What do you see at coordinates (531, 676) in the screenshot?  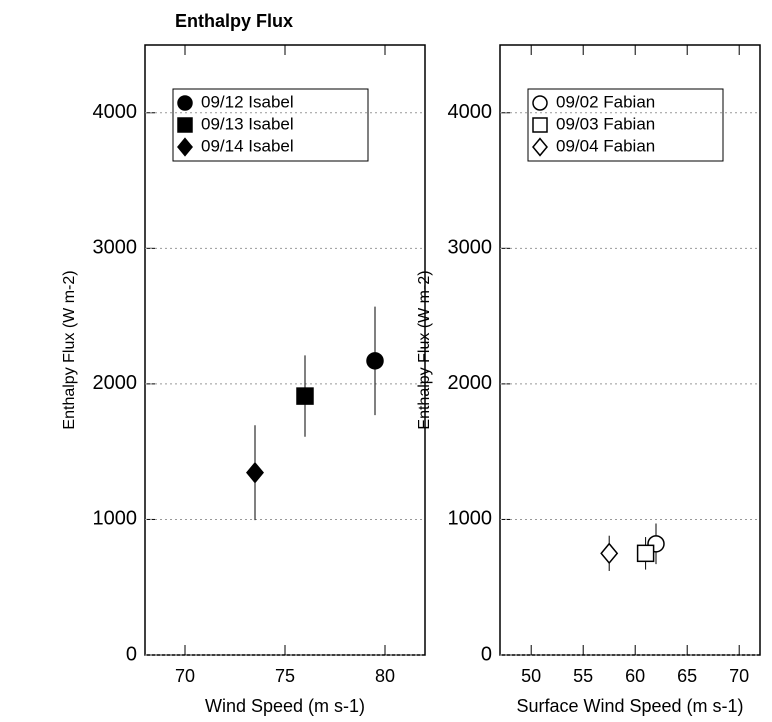 I see `x-tick-label: 50` at bounding box center [531, 676].